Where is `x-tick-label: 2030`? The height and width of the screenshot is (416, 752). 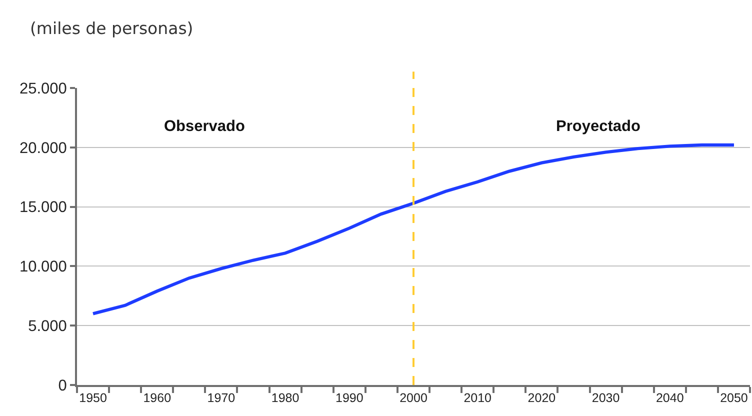
x-tick-label: 2030 is located at coordinates (606, 398).